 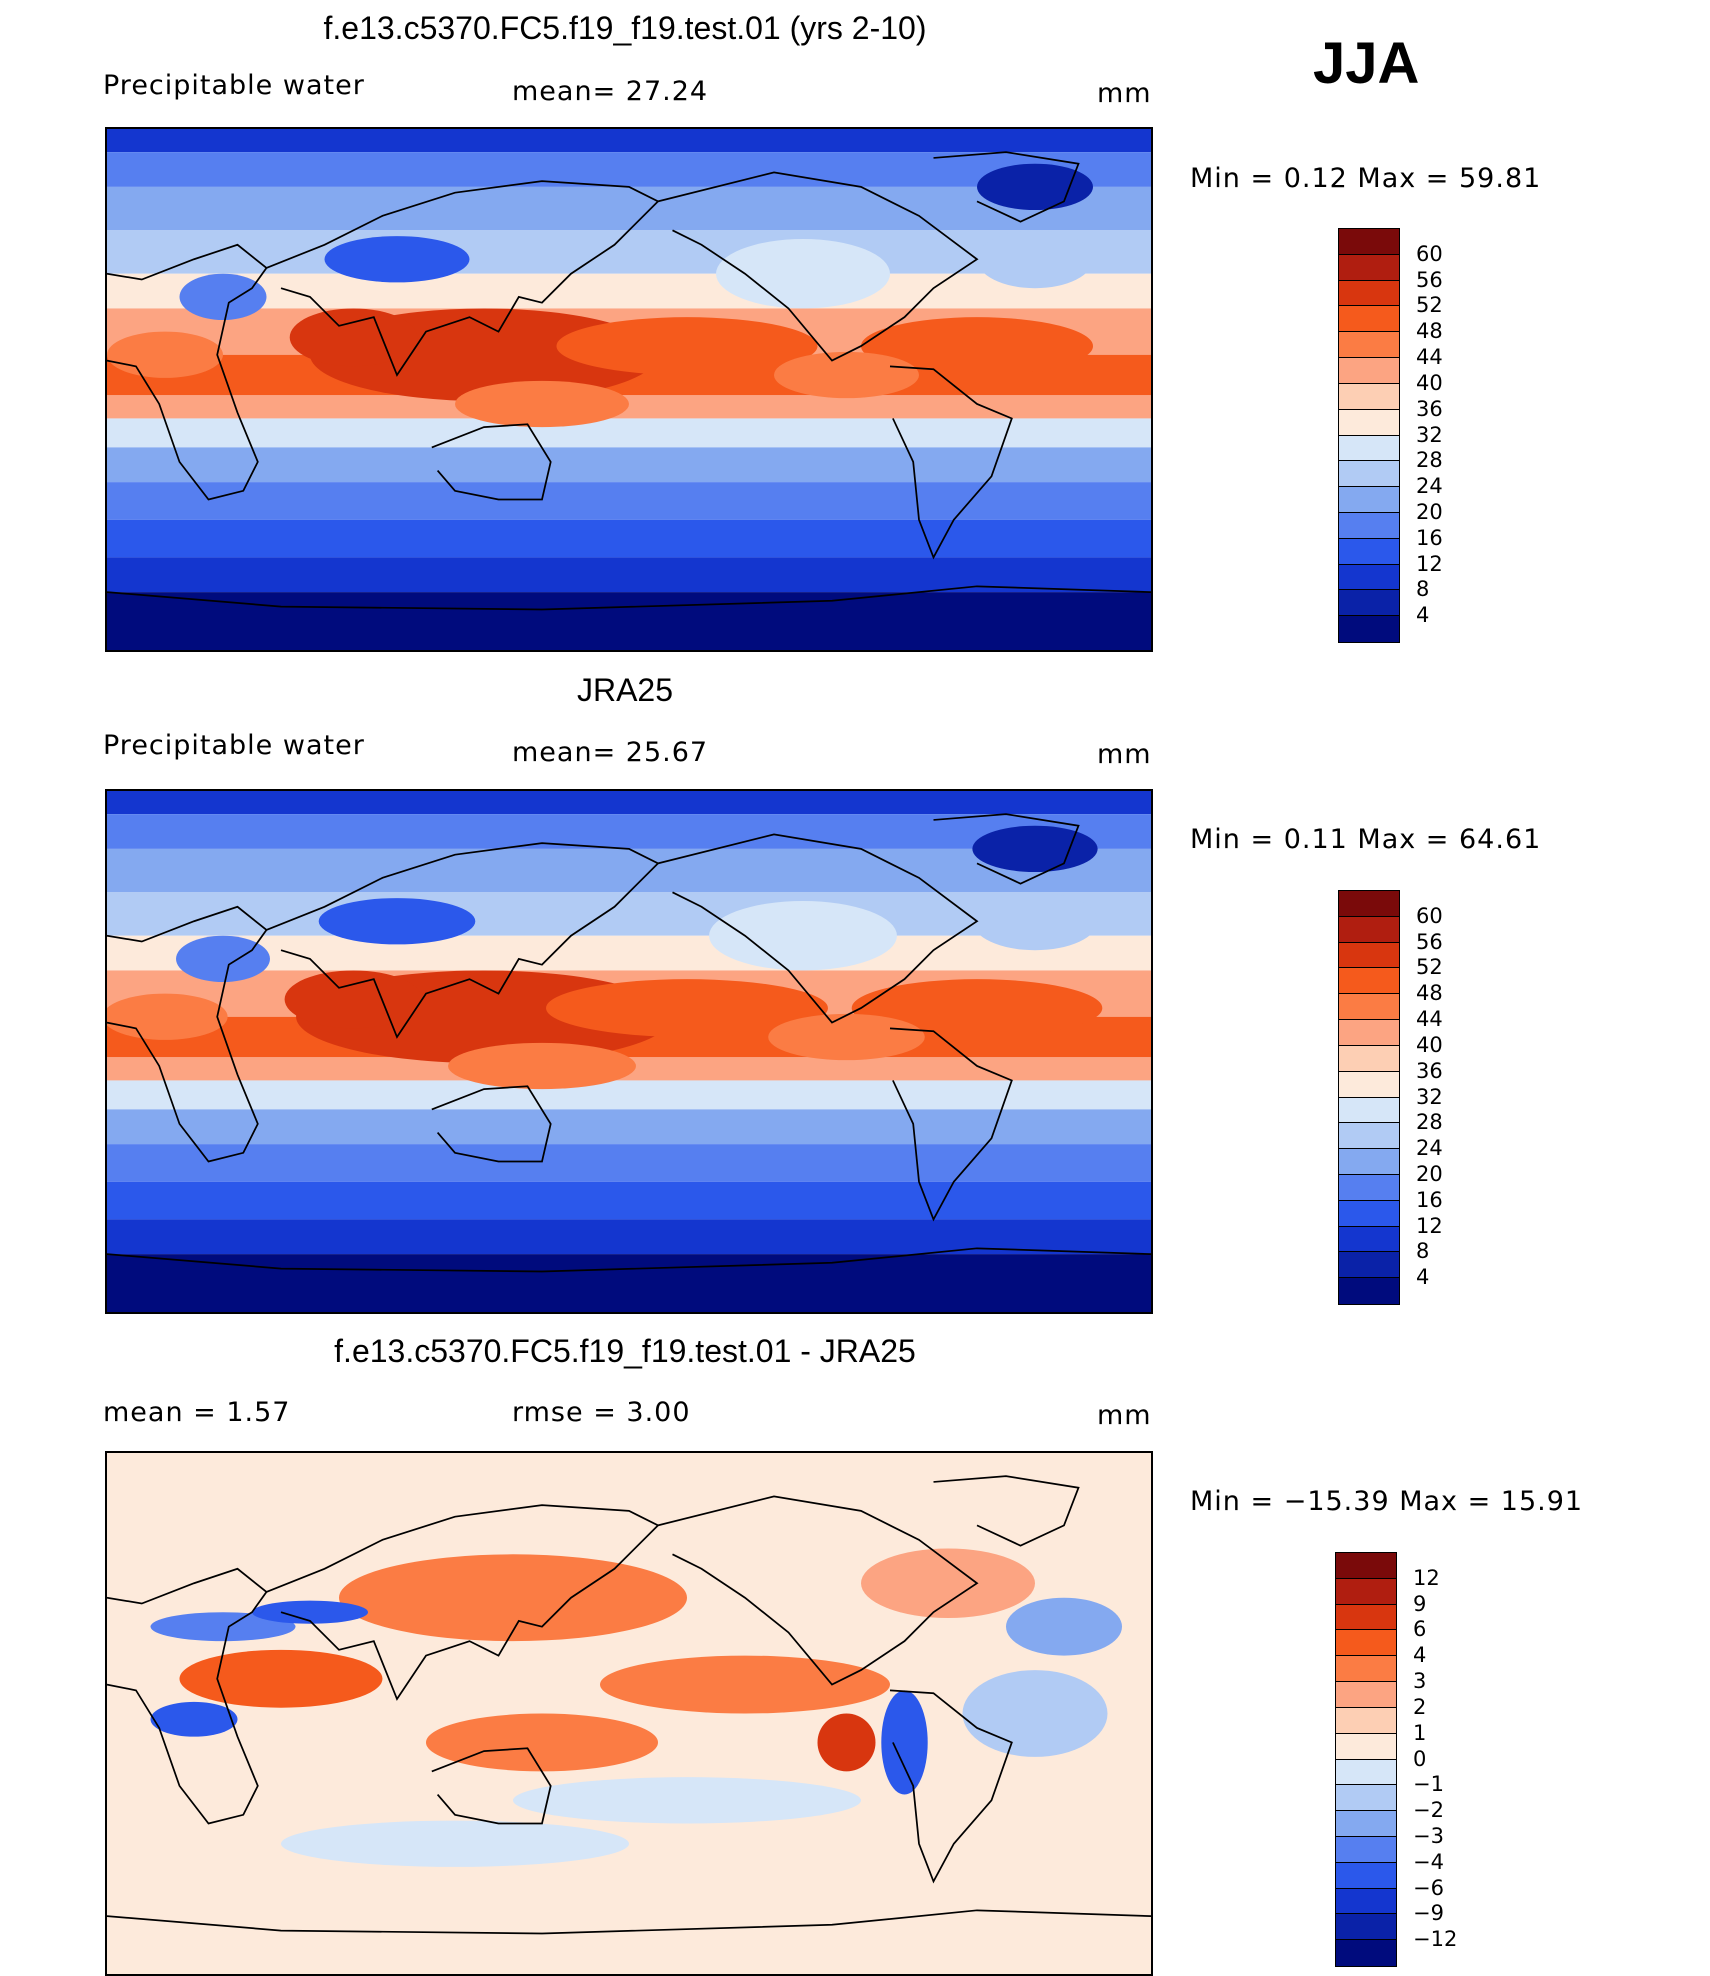 What do you see at coordinates (1429, 305) in the screenshot?
I see `colorbar-tick-label: 52` at bounding box center [1429, 305].